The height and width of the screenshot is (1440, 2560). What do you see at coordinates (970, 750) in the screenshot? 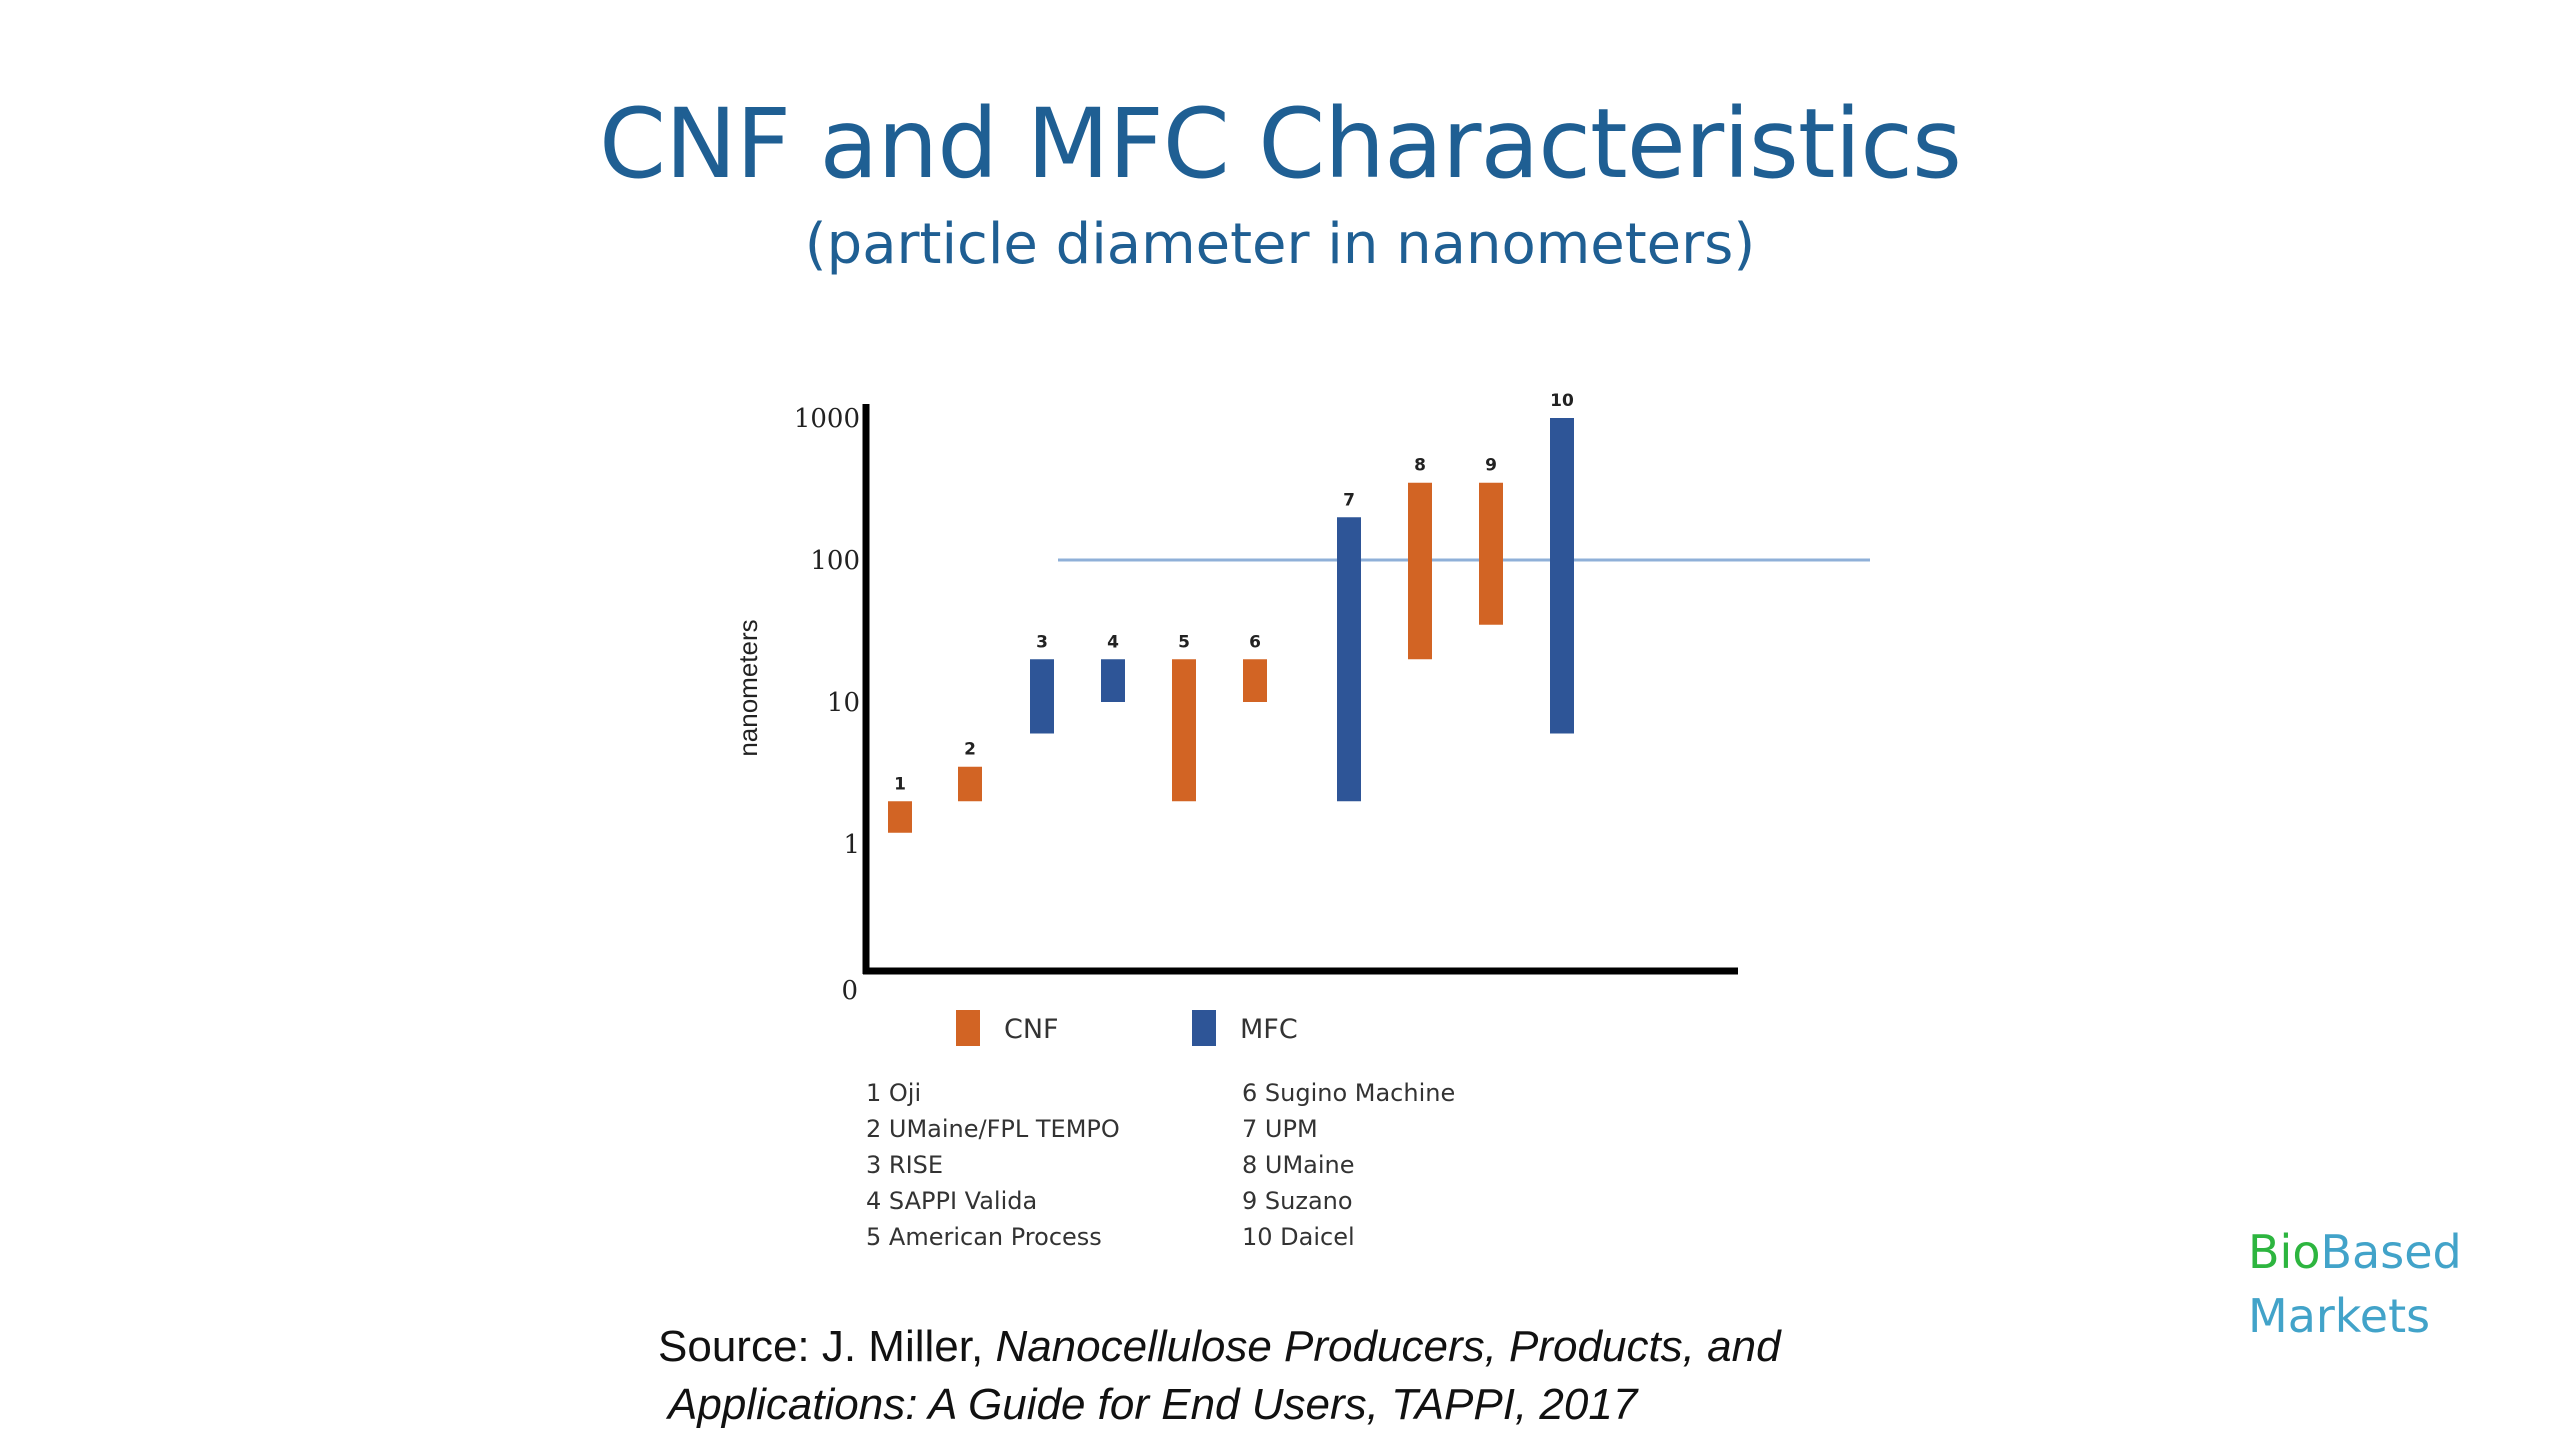
I see `bar-label-2: 2` at bounding box center [970, 750].